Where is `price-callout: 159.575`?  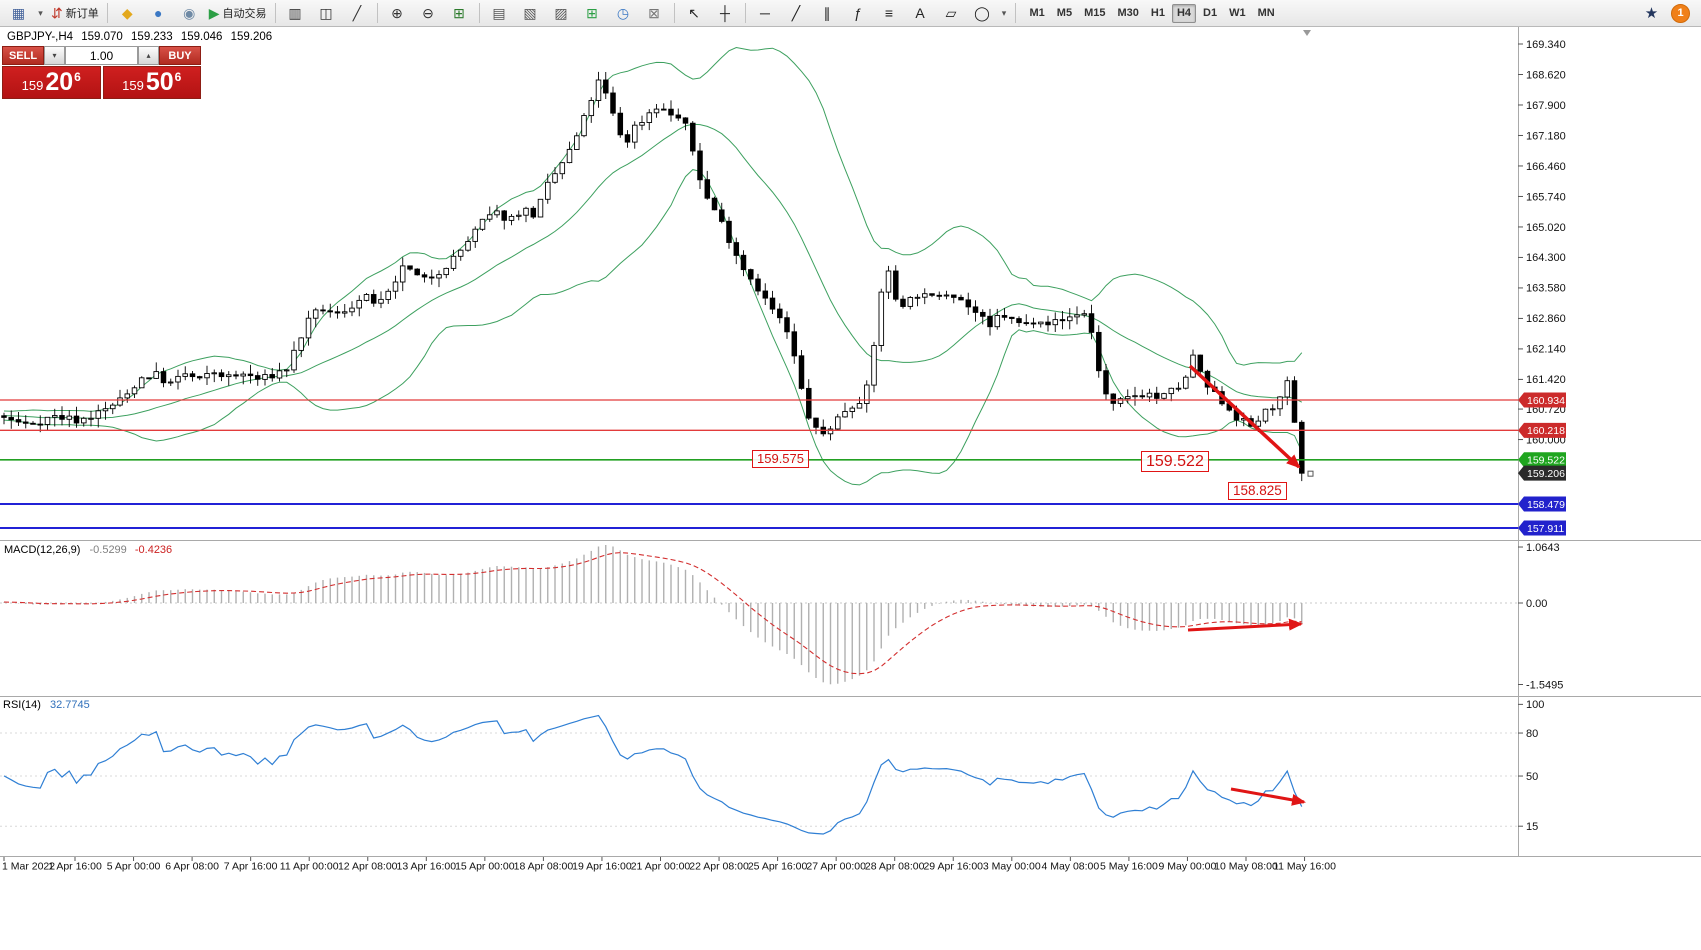 price-callout: 159.575 is located at coordinates (780, 459).